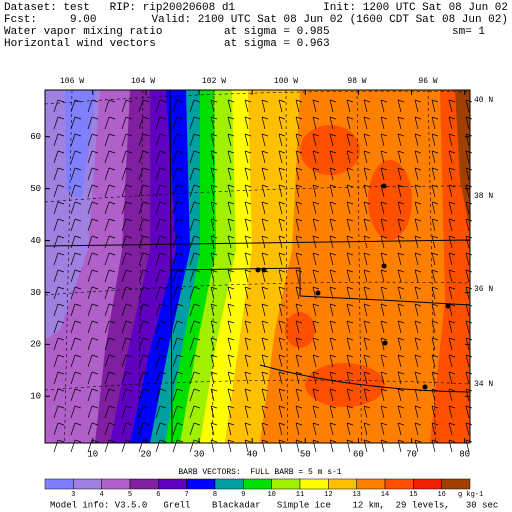 The image size is (512, 512). I want to click on colorbar-label: 3, so click(73, 495).